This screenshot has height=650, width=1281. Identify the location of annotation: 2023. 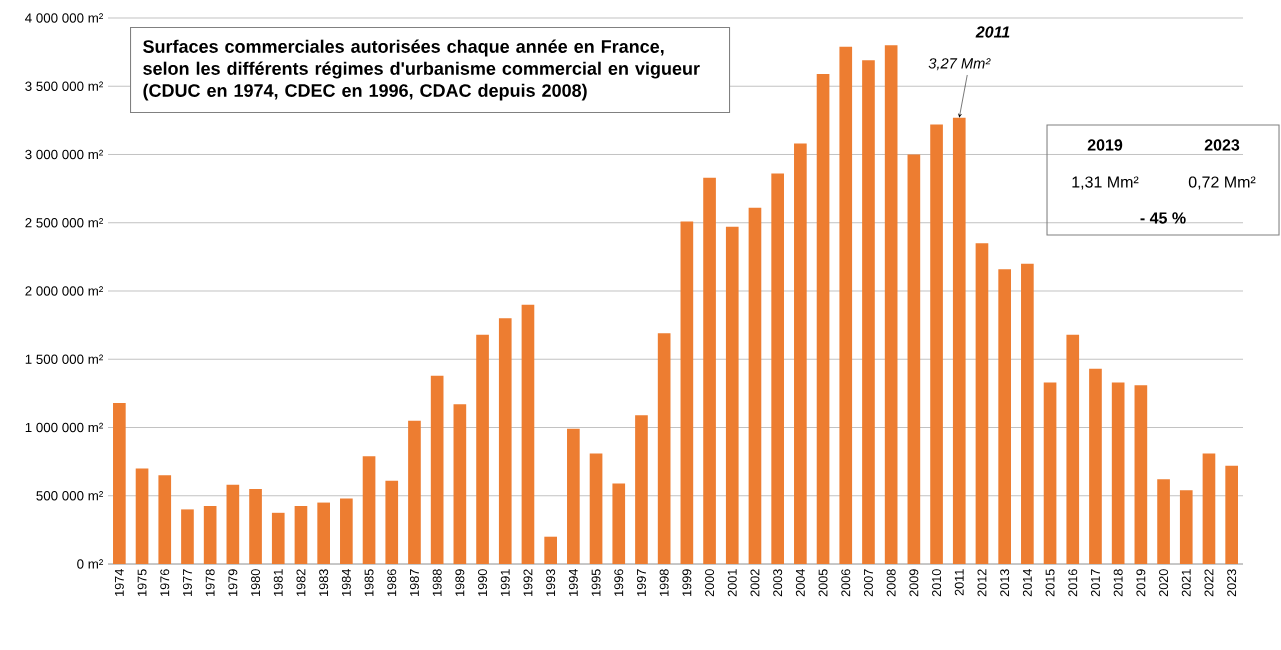
(1222, 145).